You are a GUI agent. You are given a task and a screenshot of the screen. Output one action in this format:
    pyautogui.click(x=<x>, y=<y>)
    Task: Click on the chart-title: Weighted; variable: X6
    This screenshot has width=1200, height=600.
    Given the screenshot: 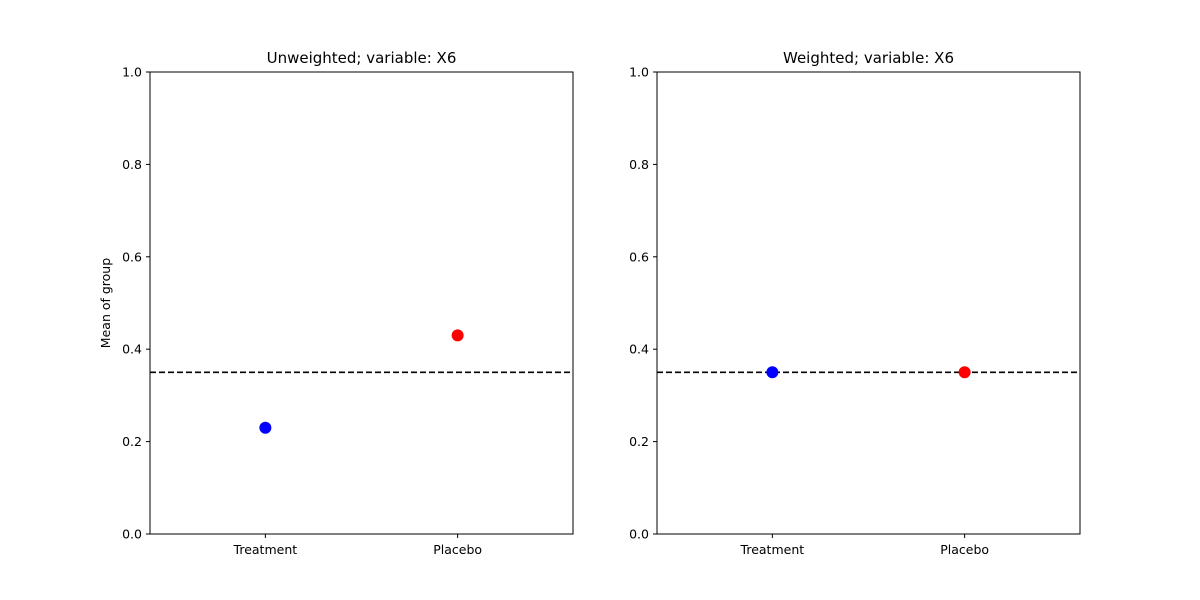 What is the action you would take?
    pyautogui.click(x=868, y=58)
    